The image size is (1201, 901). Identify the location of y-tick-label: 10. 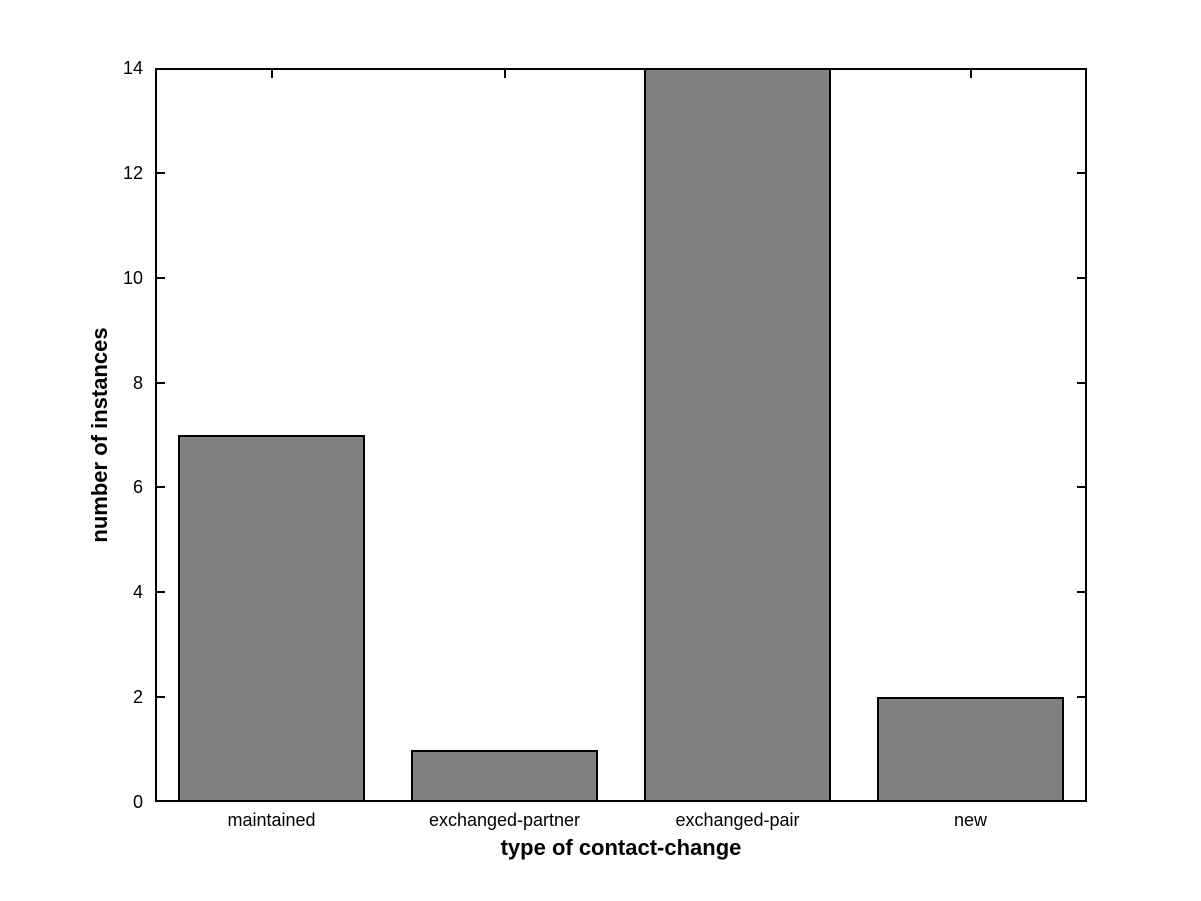
(132, 277).